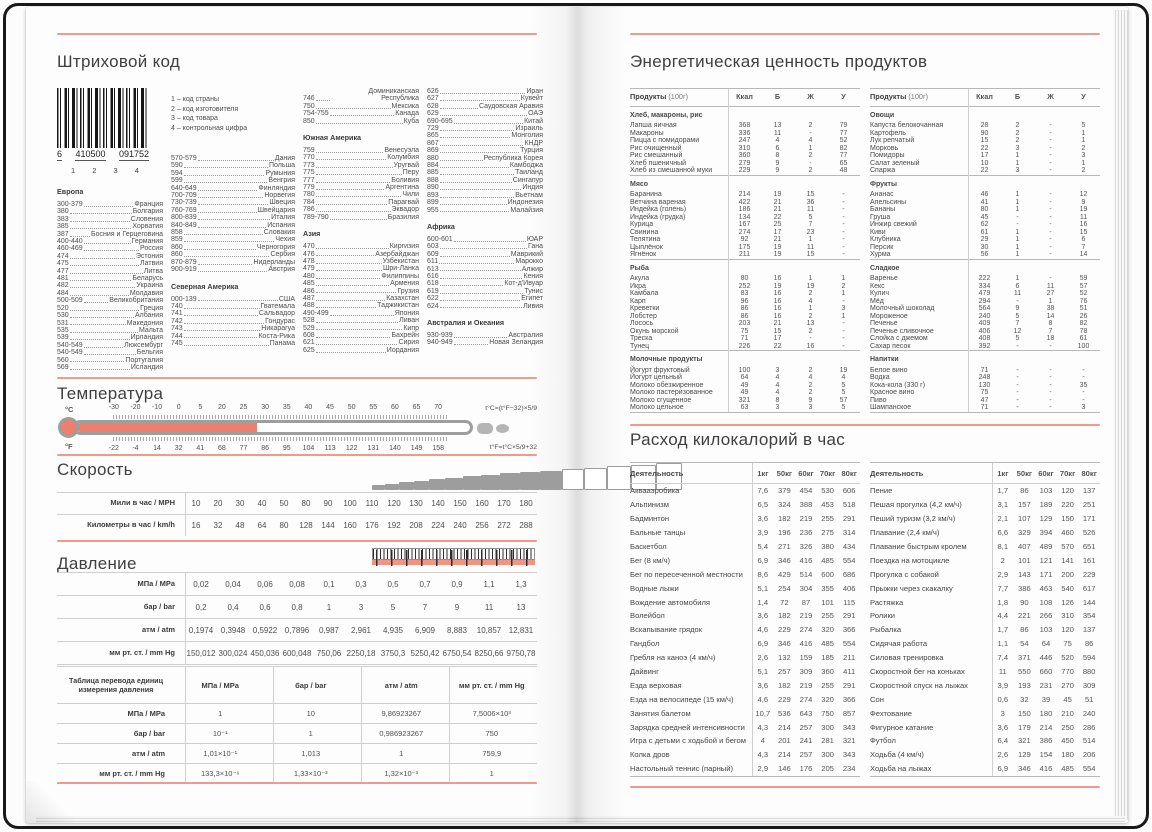 The image size is (1152, 832). What do you see at coordinates (745, 658) in the screenshot?
I see `table-row: Гребля на каноэ (4 км/ч) 2,6 132 159 185 211` at bounding box center [745, 658].